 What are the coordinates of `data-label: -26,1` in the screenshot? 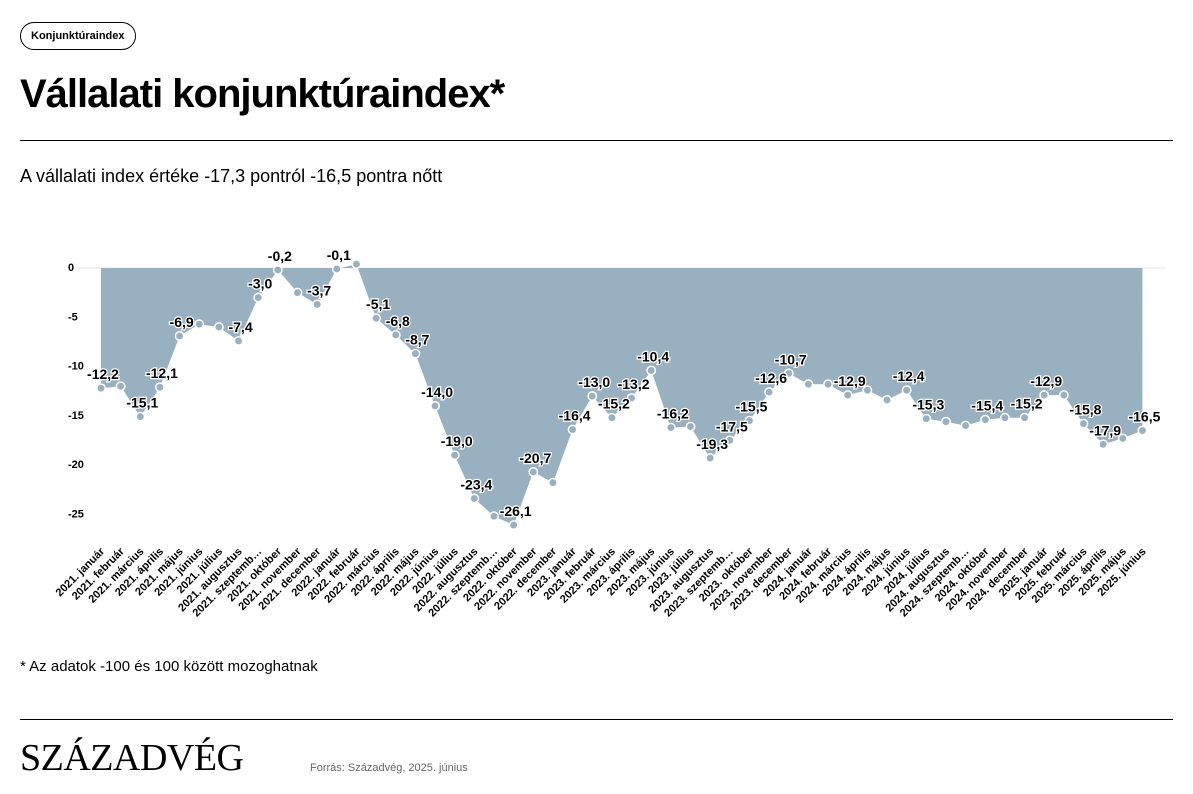 It's located at (516, 511).